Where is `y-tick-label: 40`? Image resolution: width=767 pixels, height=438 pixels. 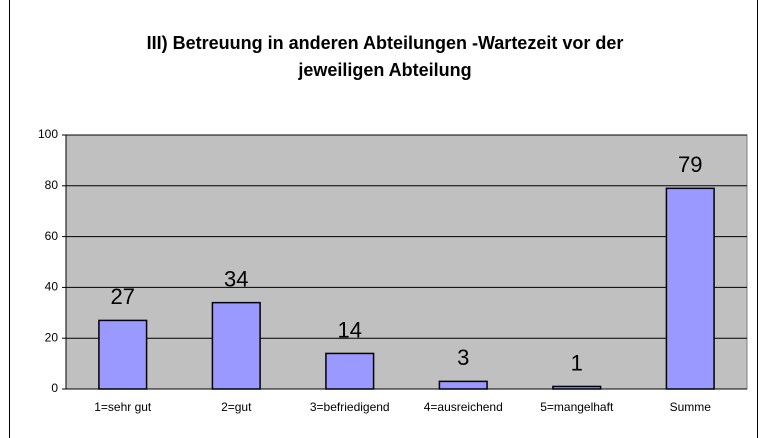 y-tick-label: 40 is located at coordinates (52, 287).